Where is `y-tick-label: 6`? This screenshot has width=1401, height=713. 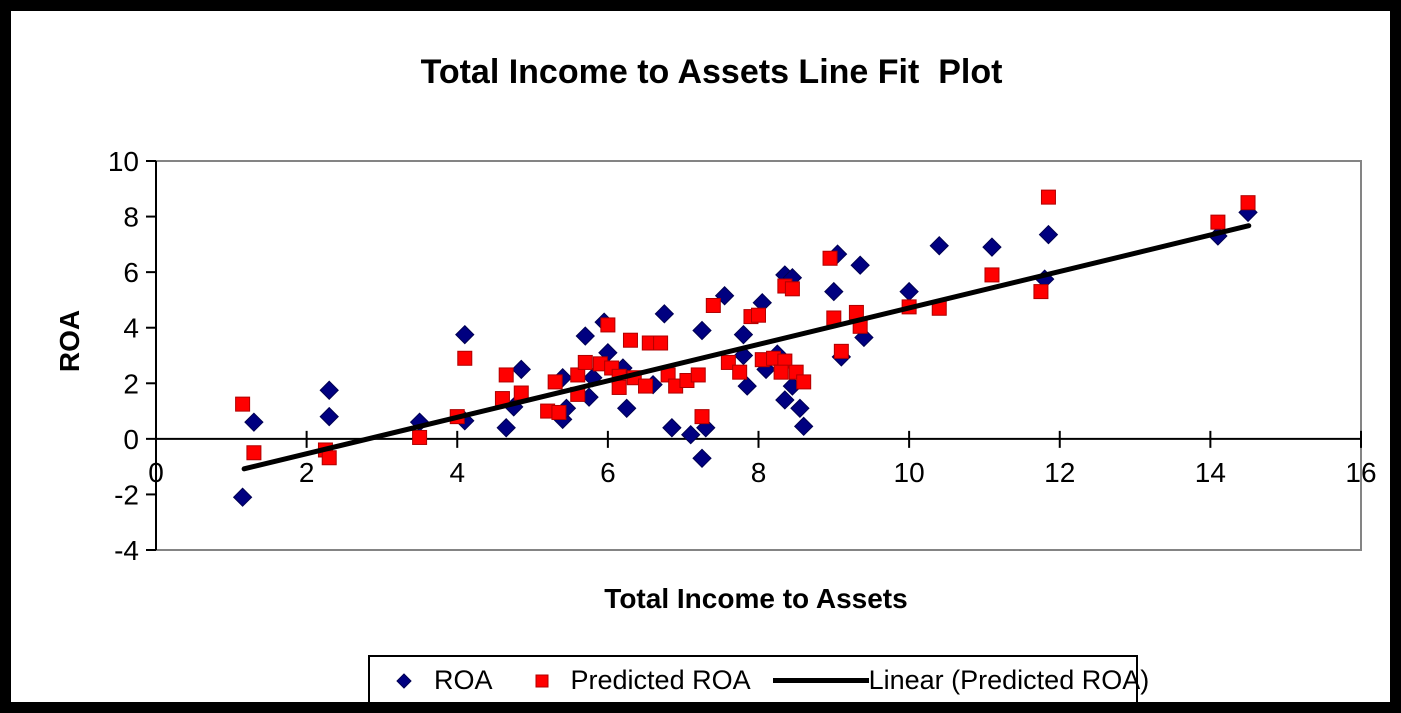 y-tick-label: 6 is located at coordinates (131, 272).